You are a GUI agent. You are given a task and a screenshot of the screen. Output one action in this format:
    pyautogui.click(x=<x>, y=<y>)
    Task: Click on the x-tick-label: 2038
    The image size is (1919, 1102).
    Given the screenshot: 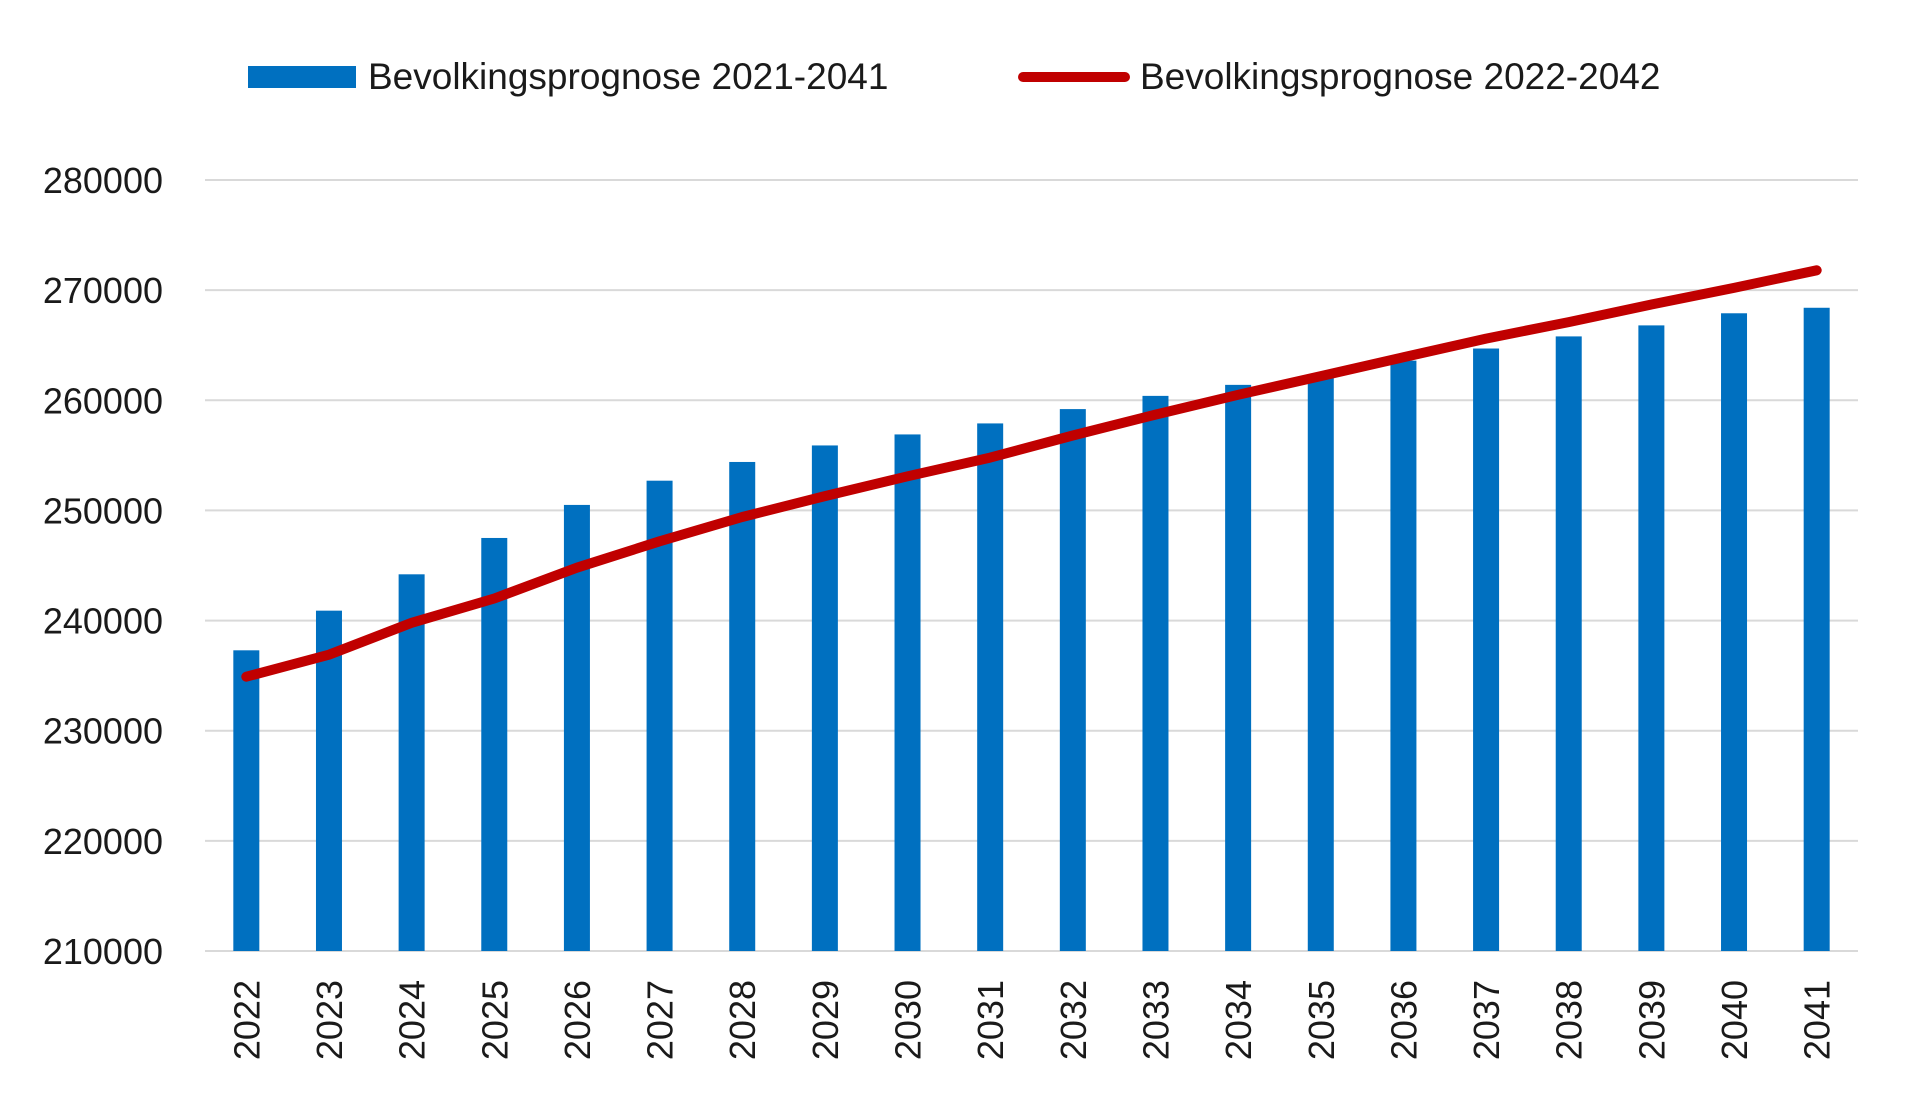 What is the action you would take?
    pyautogui.click(x=1569, y=1020)
    